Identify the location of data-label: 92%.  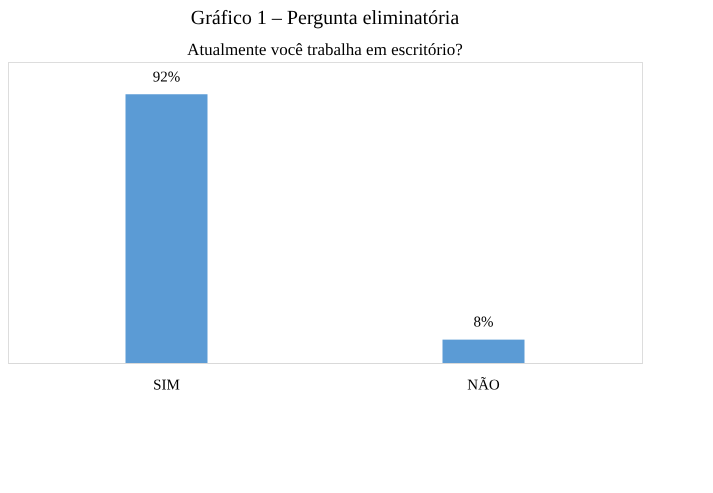
(166, 77).